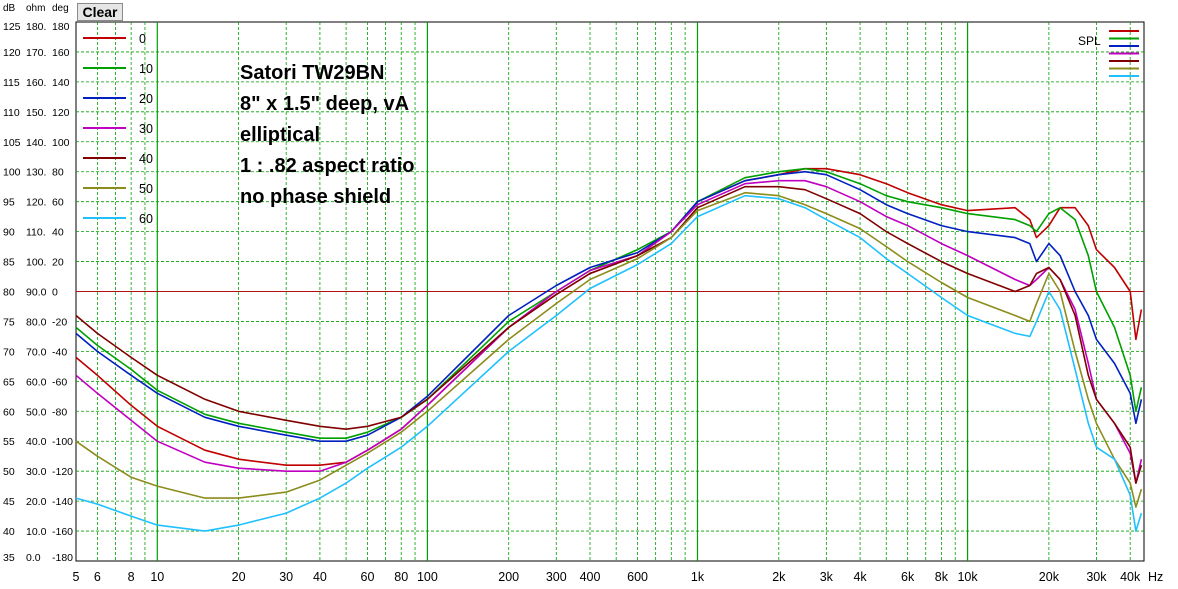 Image resolution: width=1178 pixels, height=589 pixels. What do you see at coordinates (9, 472) in the screenshot?
I see `y-tick-label-db: 50` at bounding box center [9, 472].